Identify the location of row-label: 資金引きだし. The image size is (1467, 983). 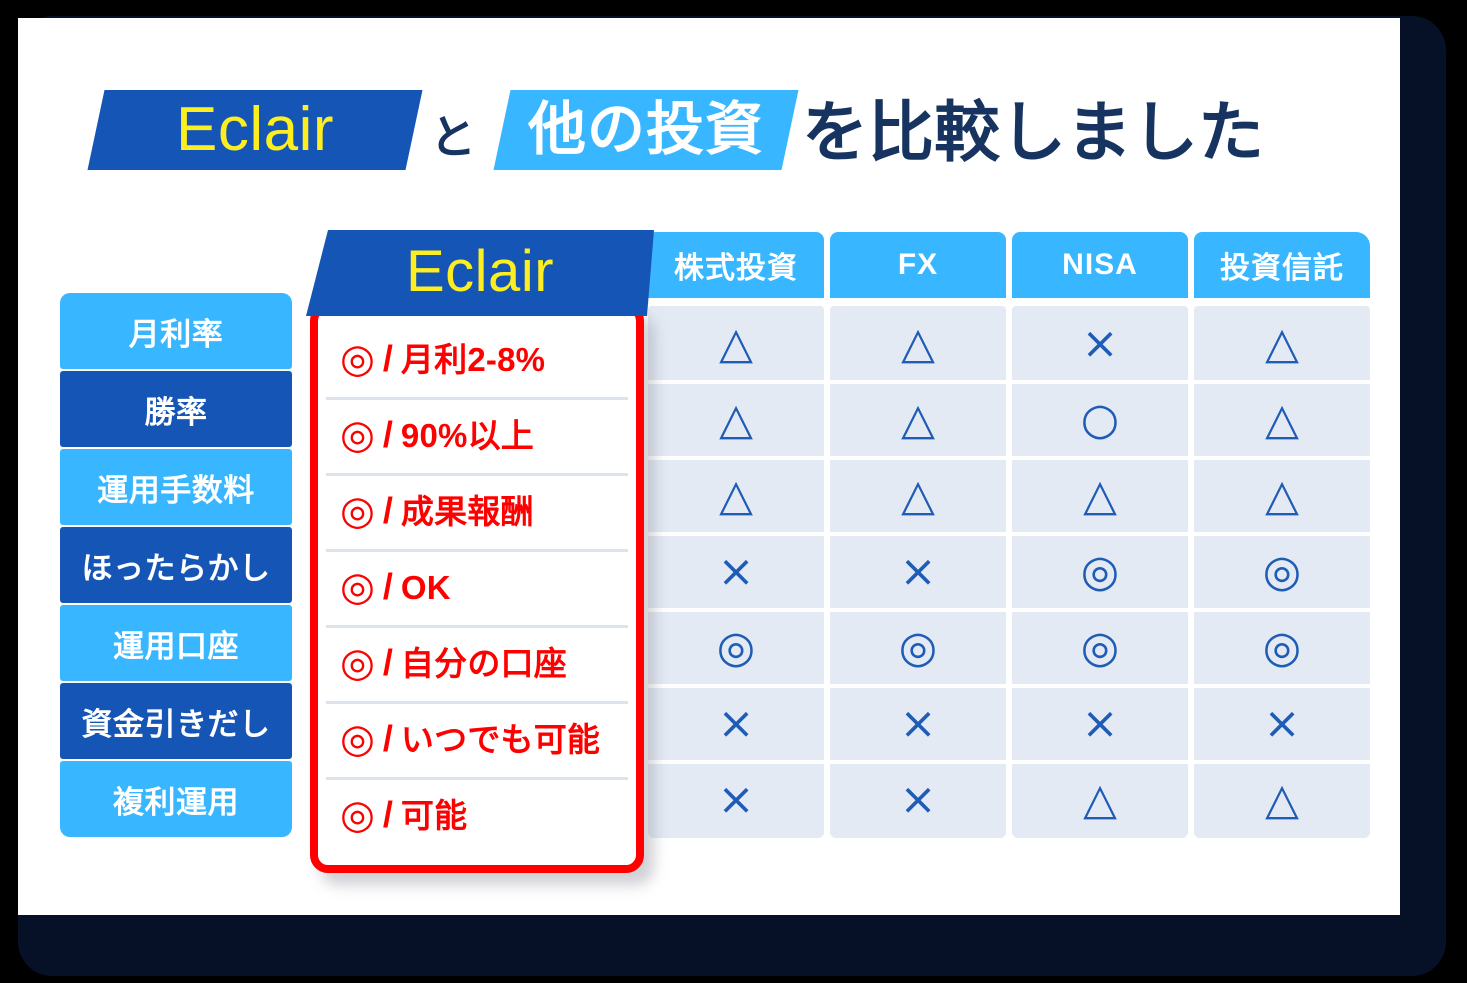
(176, 721).